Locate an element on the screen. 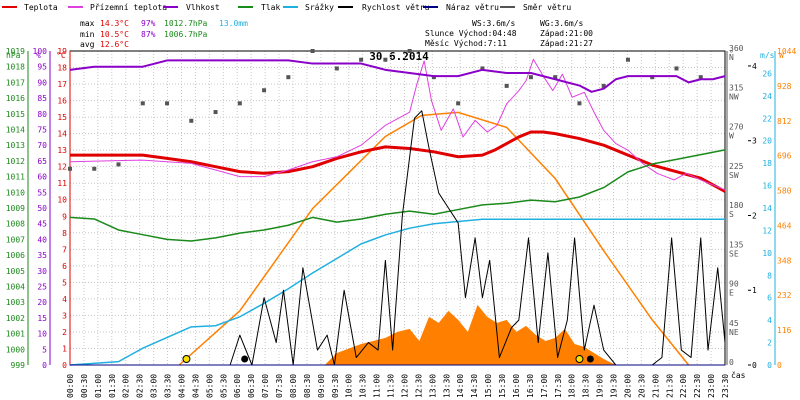 Image resolution: width=800 pixels, height=400 pixels. legend-item-smer-vetru: Směr větru is located at coordinates (535, 7).